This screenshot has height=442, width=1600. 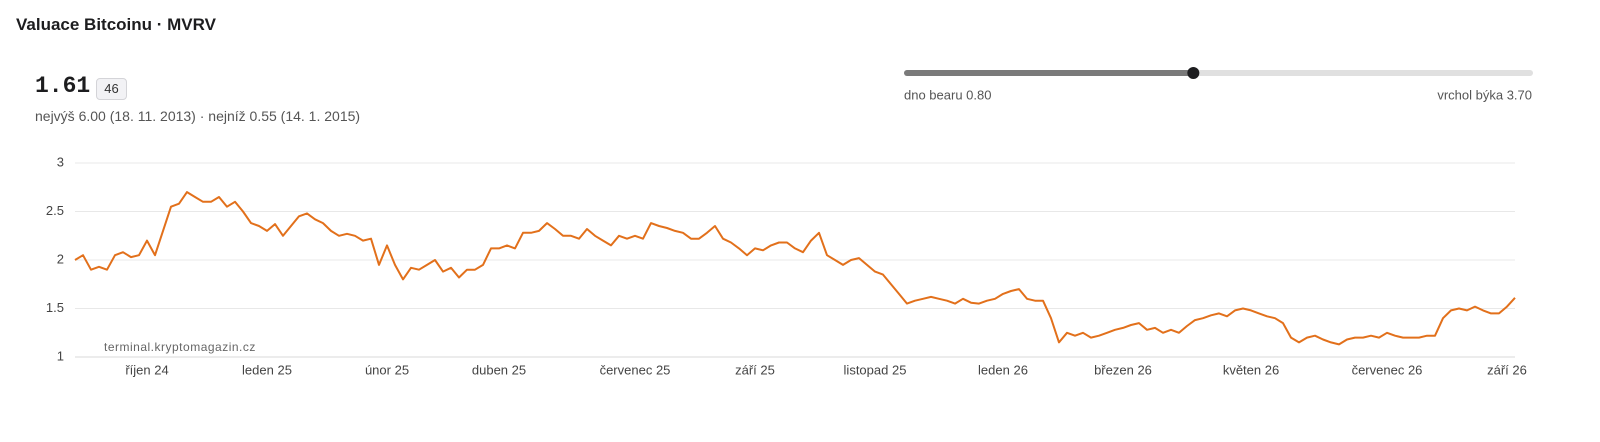 What do you see at coordinates (1123, 369) in the screenshot?
I see `x-tick-label: březen 26` at bounding box center [1123, 369].